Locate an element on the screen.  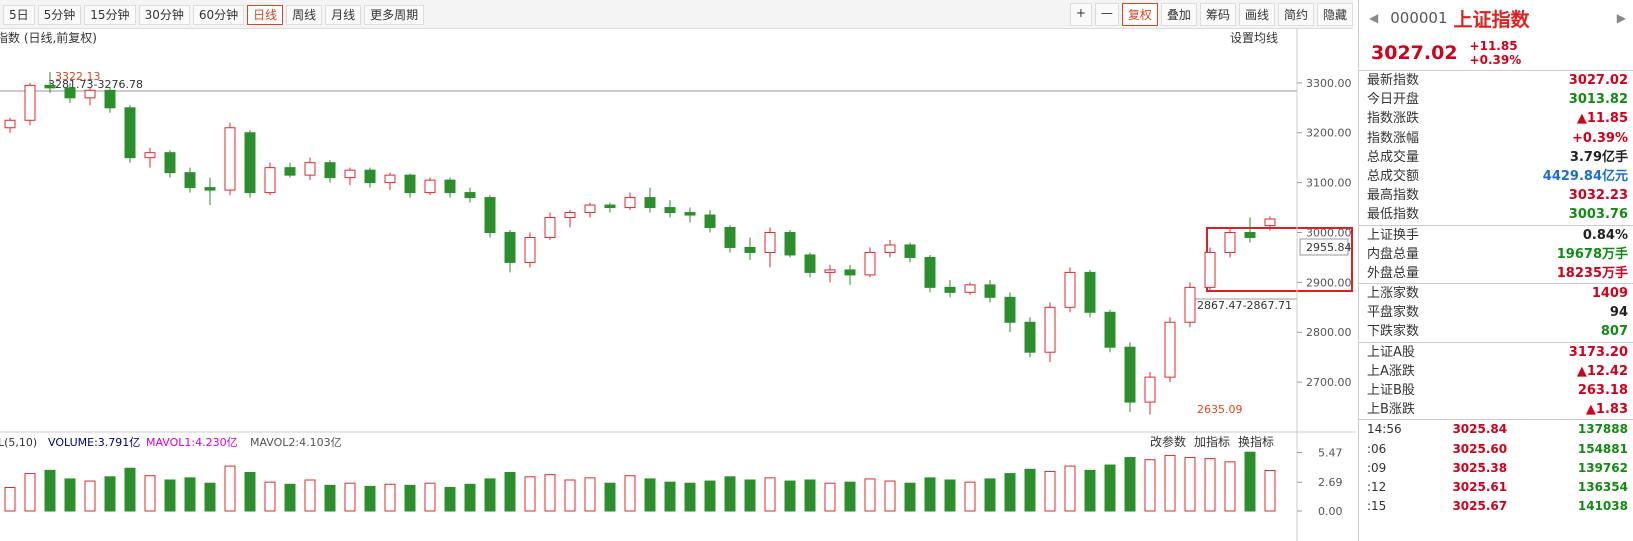
quote-row: 最高指数 3032.23 is located at coordinates (1496, 195).